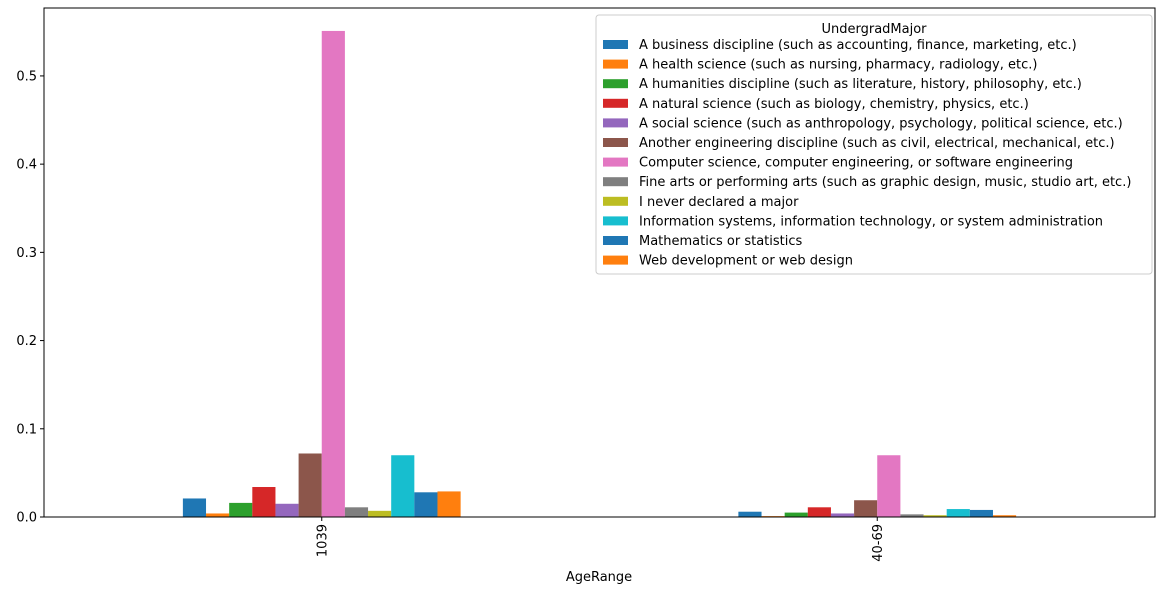 The height and width of the screenshot is (597, 1166). What do you see at coordinates (746, 261) in the screenshot?
I see `legend-label: Web development or web design` at bounding box center [746, 261].